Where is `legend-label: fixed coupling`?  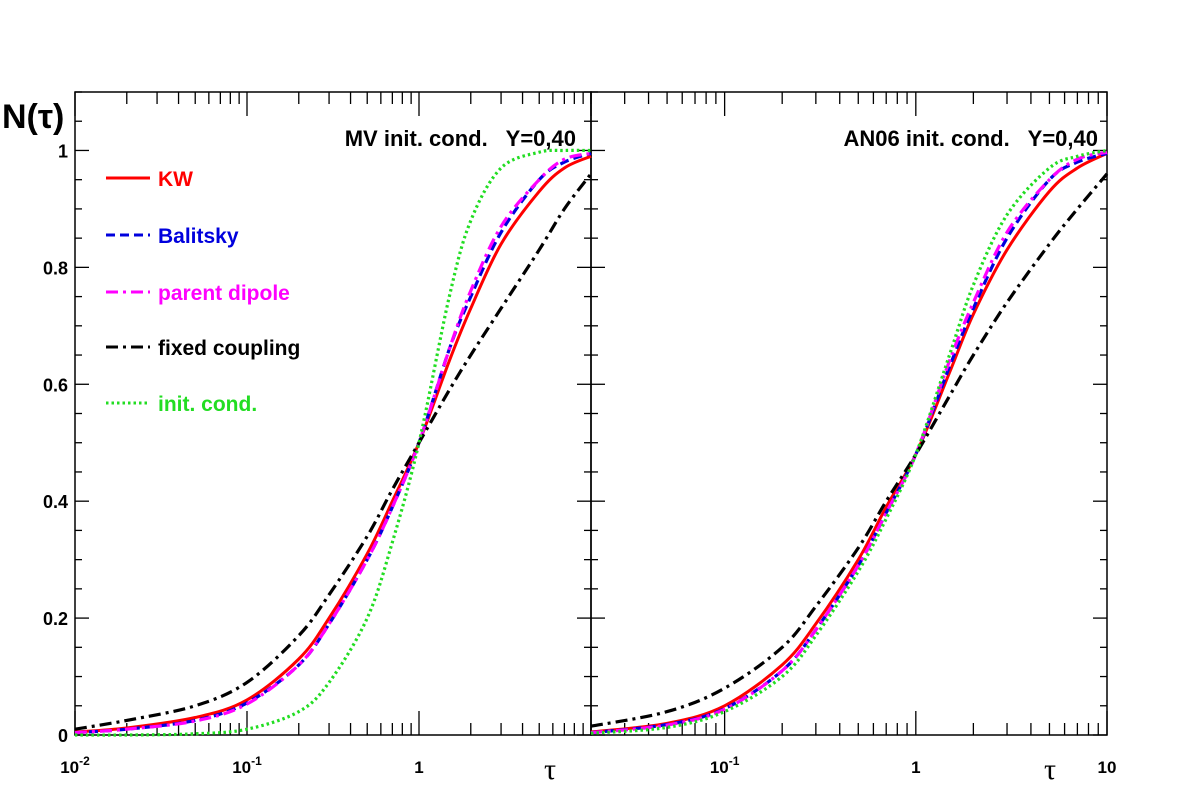
legend-label: fixed coupling is located at coordinates (229, 348).